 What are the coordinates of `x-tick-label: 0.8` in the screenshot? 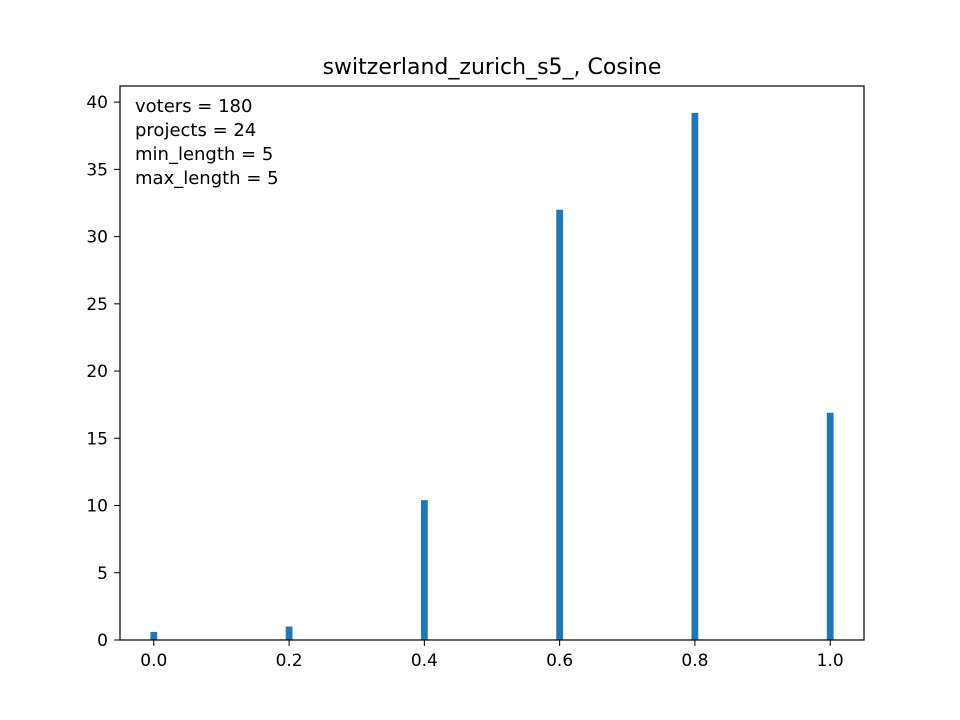 It's located at (694, 661).